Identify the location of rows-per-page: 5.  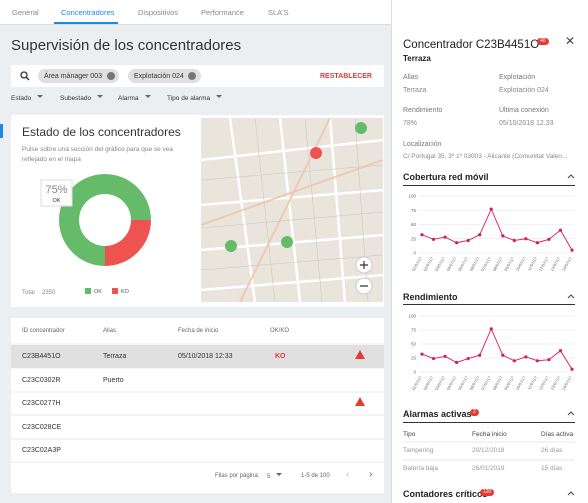
(274, 476).